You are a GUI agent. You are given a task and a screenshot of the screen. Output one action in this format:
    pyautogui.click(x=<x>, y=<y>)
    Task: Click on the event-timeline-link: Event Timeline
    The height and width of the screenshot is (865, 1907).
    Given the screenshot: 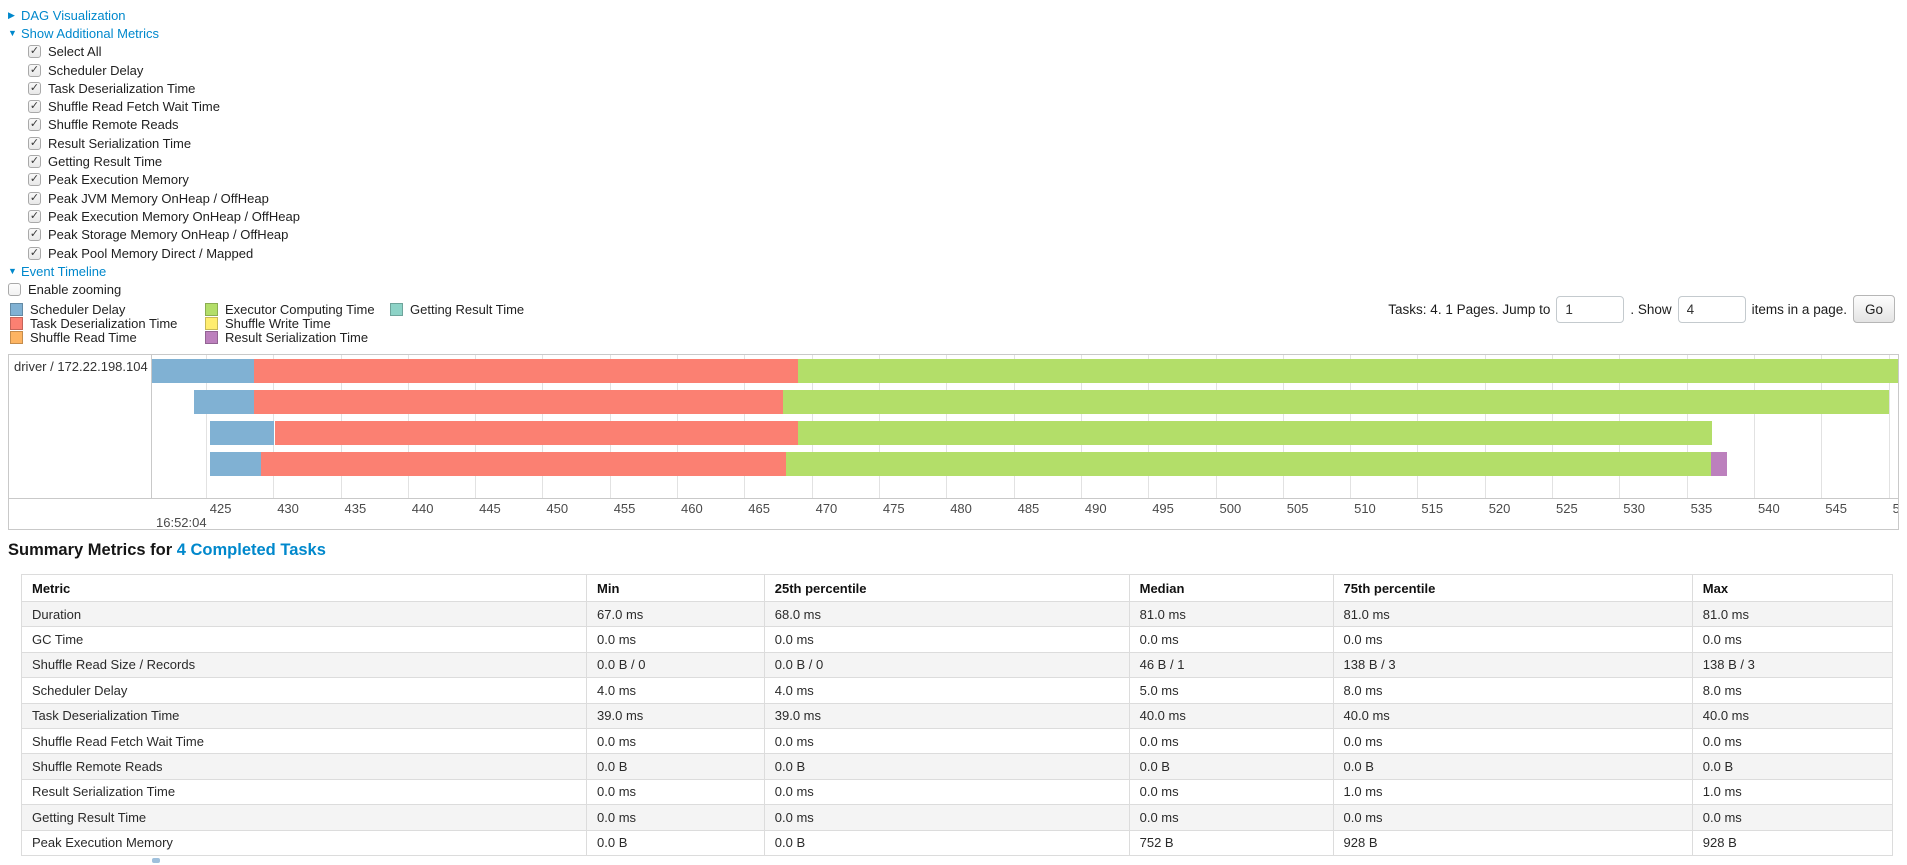 What is the action you would take?
    pyautogui.click(x=64, y=271)
    